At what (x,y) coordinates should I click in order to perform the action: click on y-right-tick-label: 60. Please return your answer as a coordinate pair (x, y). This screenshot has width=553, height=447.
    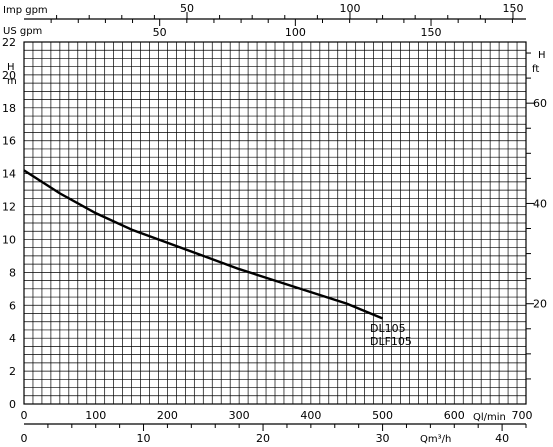
    Looking at the image, I should click on (540, 103).